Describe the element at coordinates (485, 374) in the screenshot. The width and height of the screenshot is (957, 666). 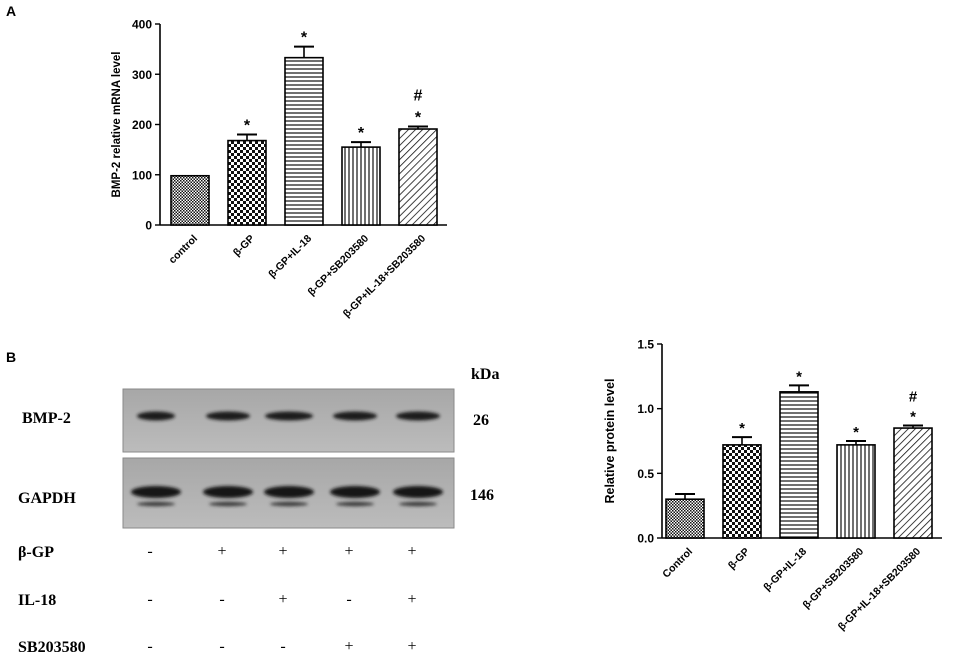
I see `kda-label: kDa` at that location.